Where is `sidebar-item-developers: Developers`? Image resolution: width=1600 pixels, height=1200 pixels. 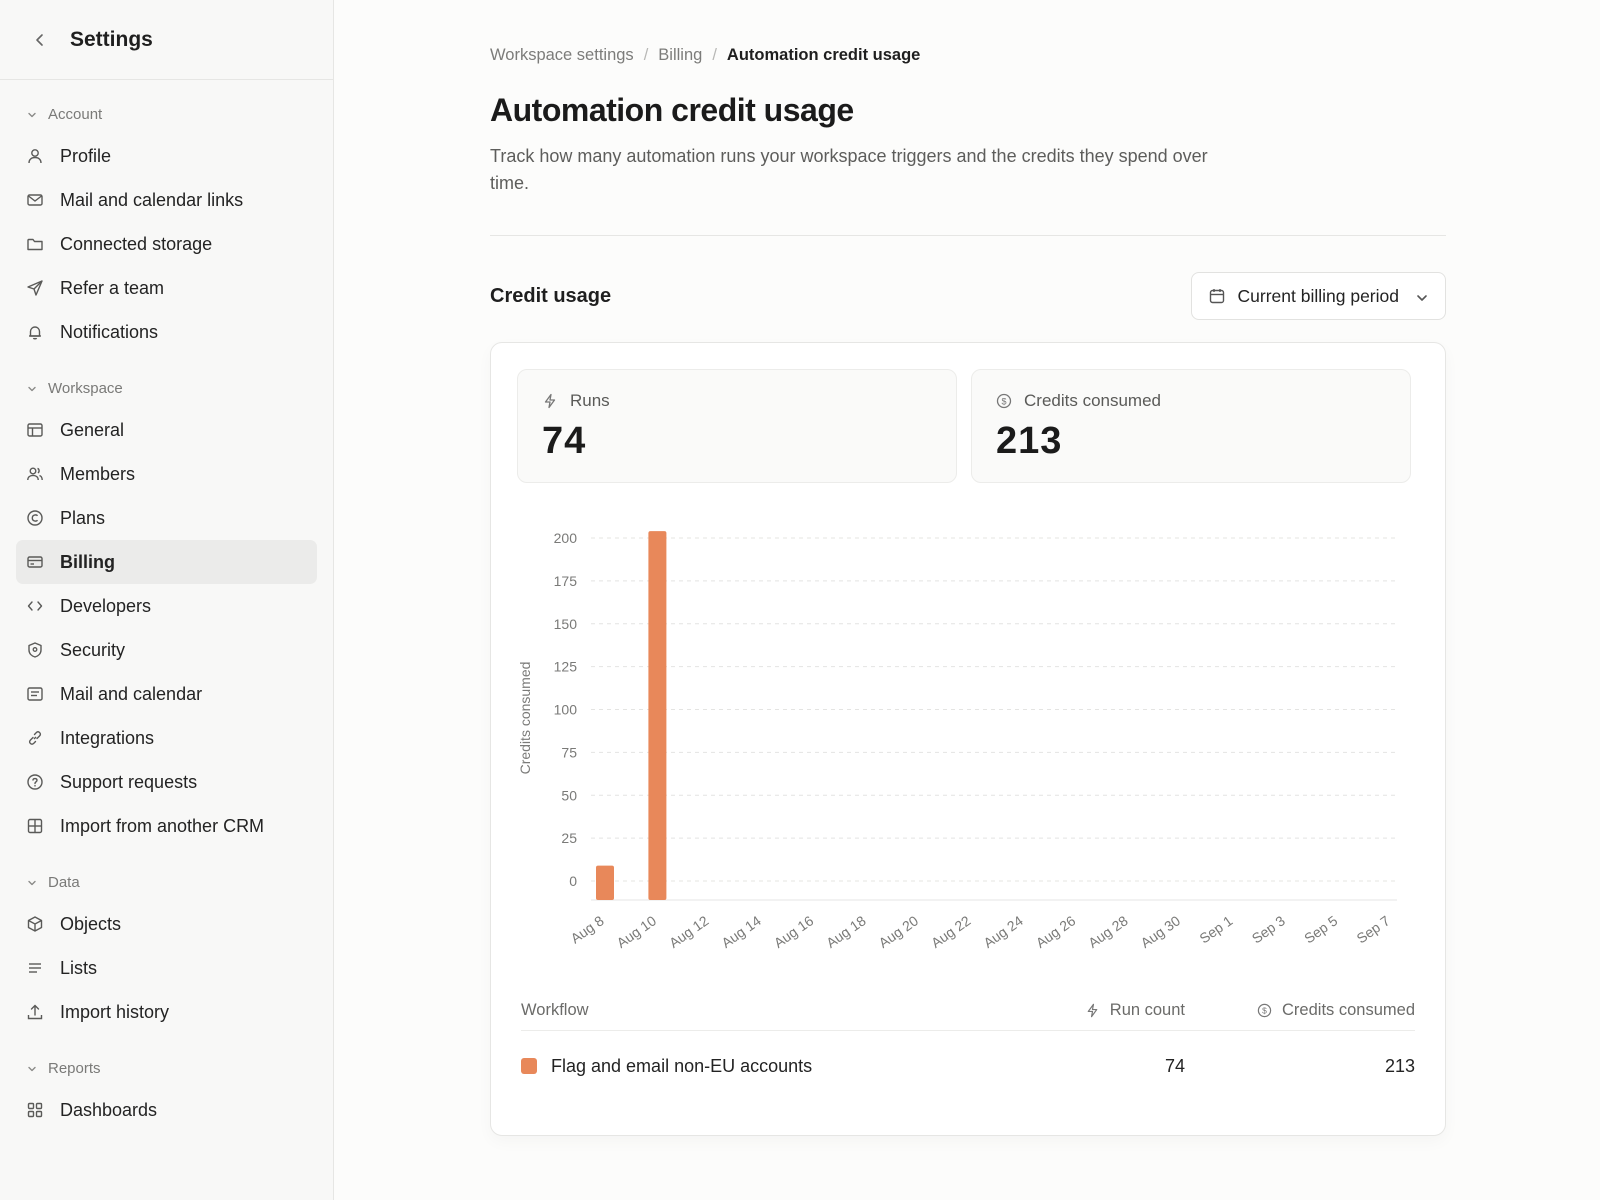
sidebar-item-developers: Developers is located at coordinates (166, 606).